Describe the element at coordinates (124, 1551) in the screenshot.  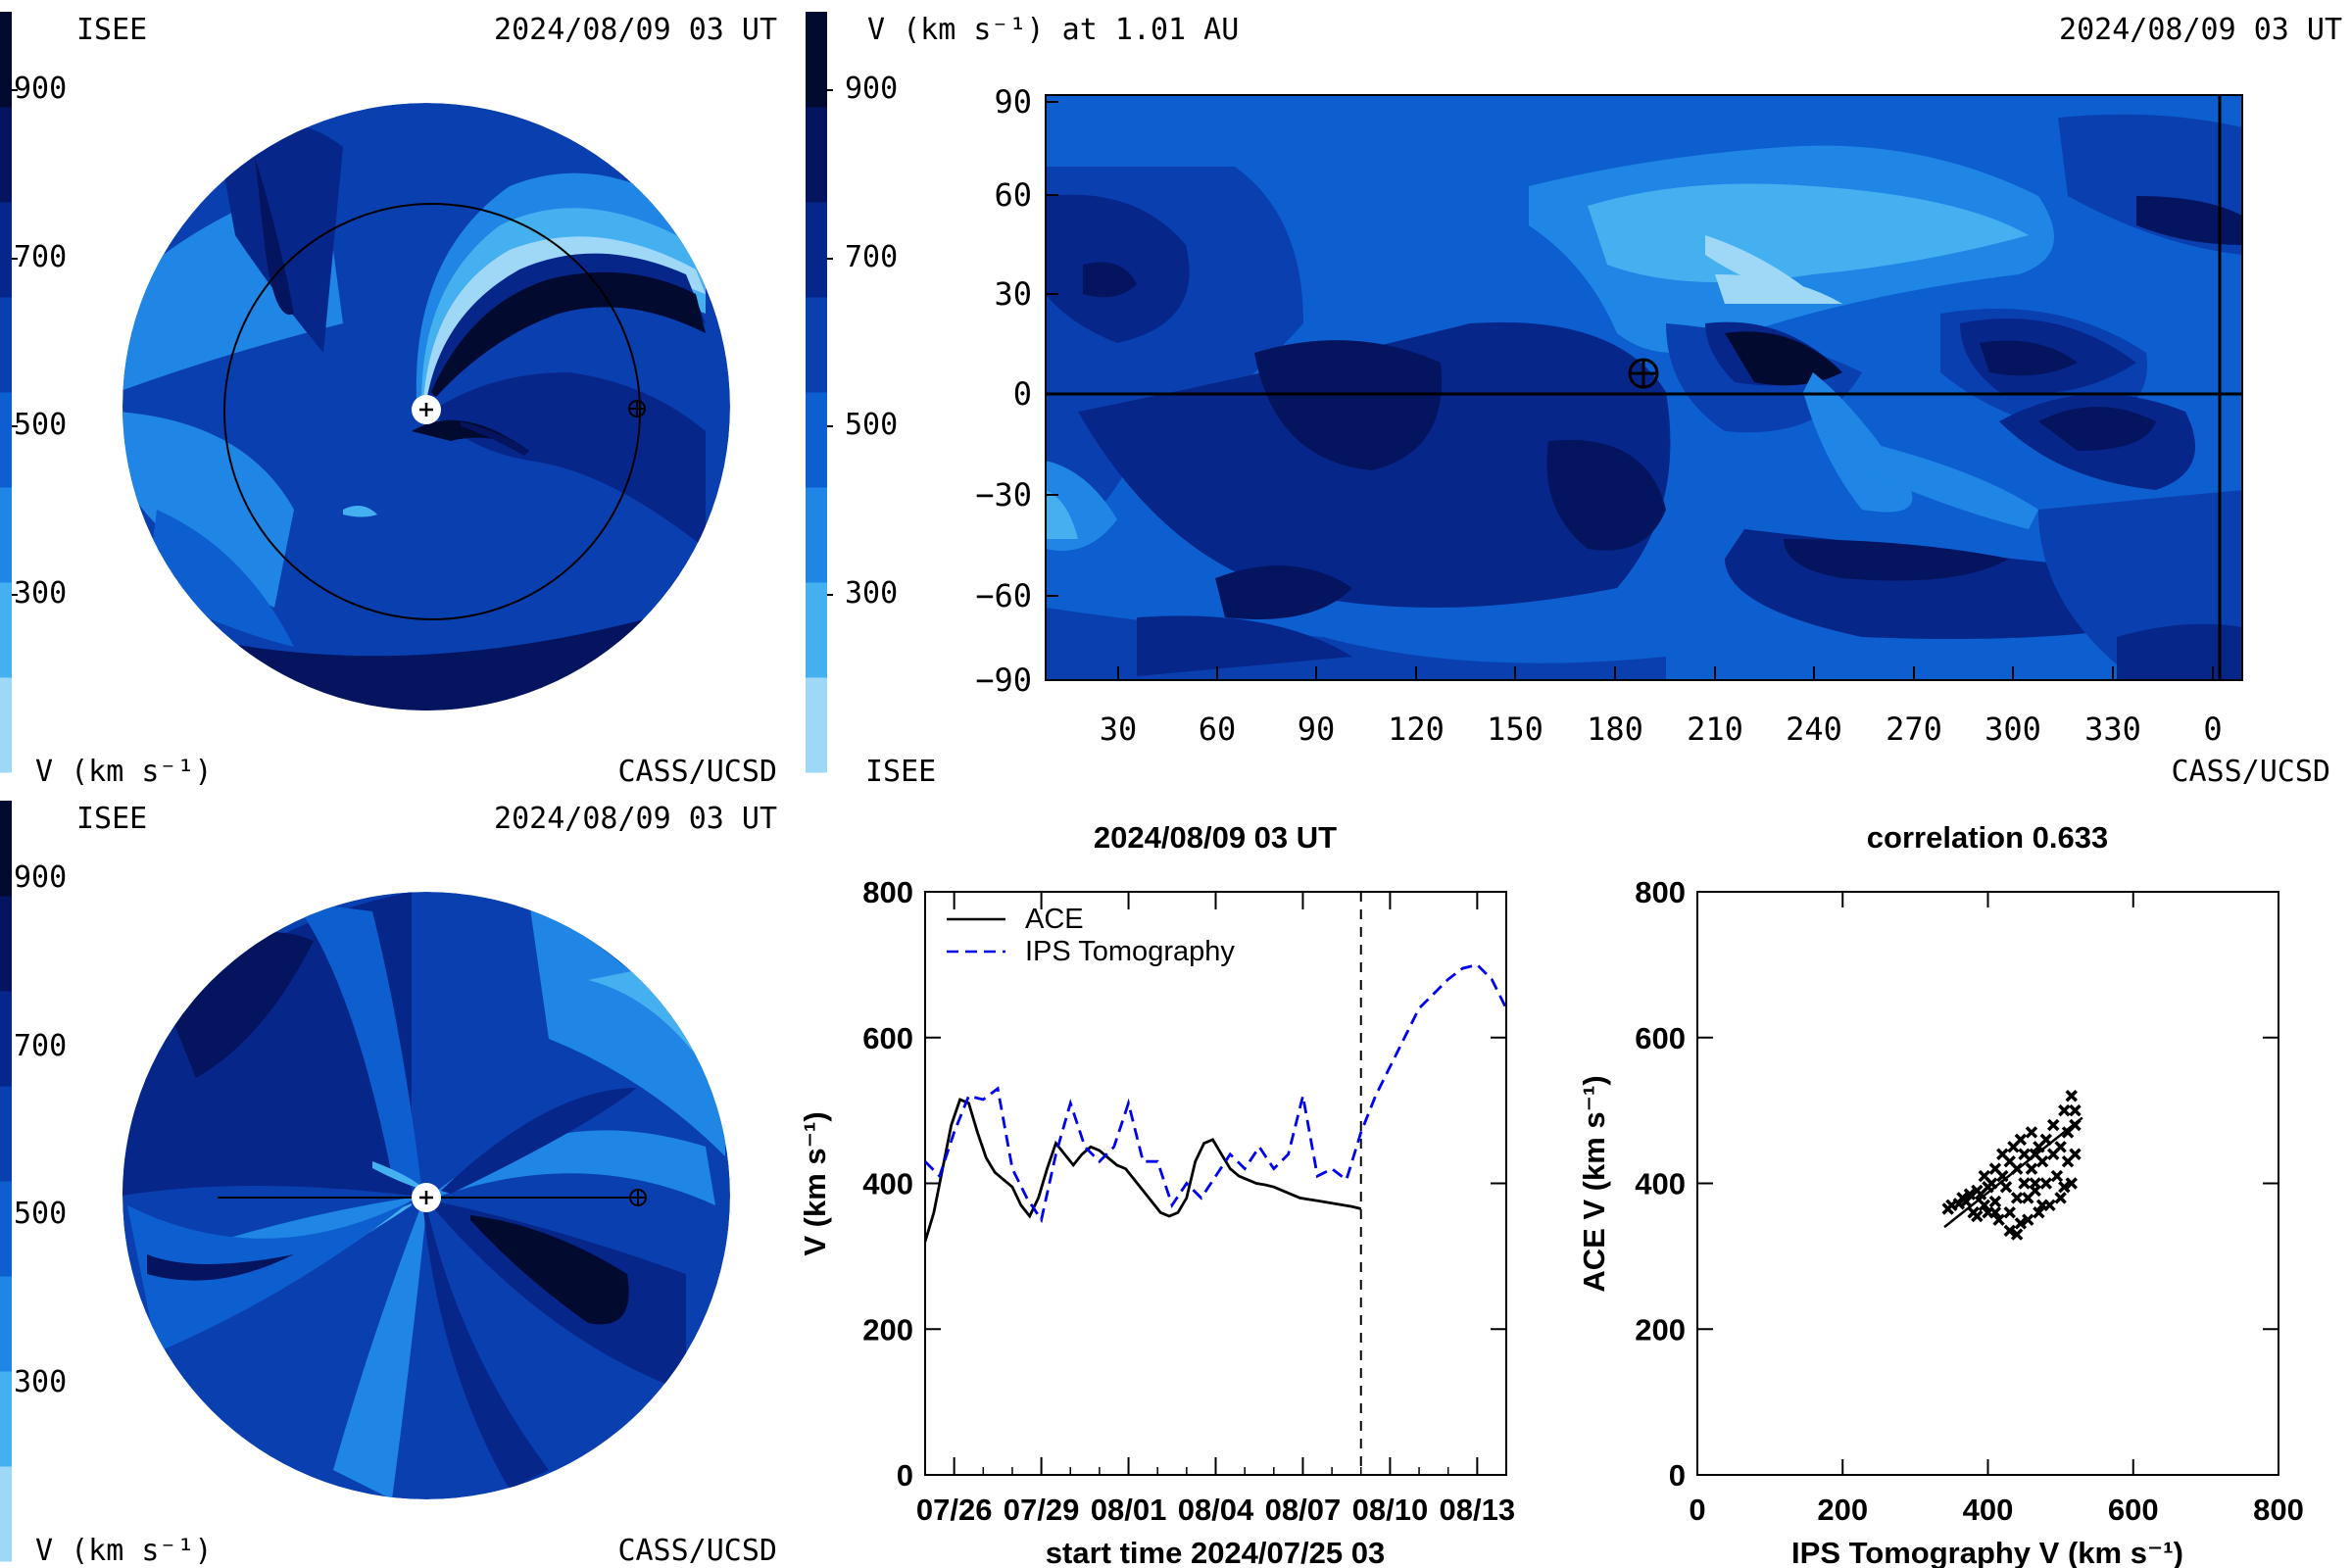
I see `bl-cbar-unit: V (km s⁻¹)` at that location.